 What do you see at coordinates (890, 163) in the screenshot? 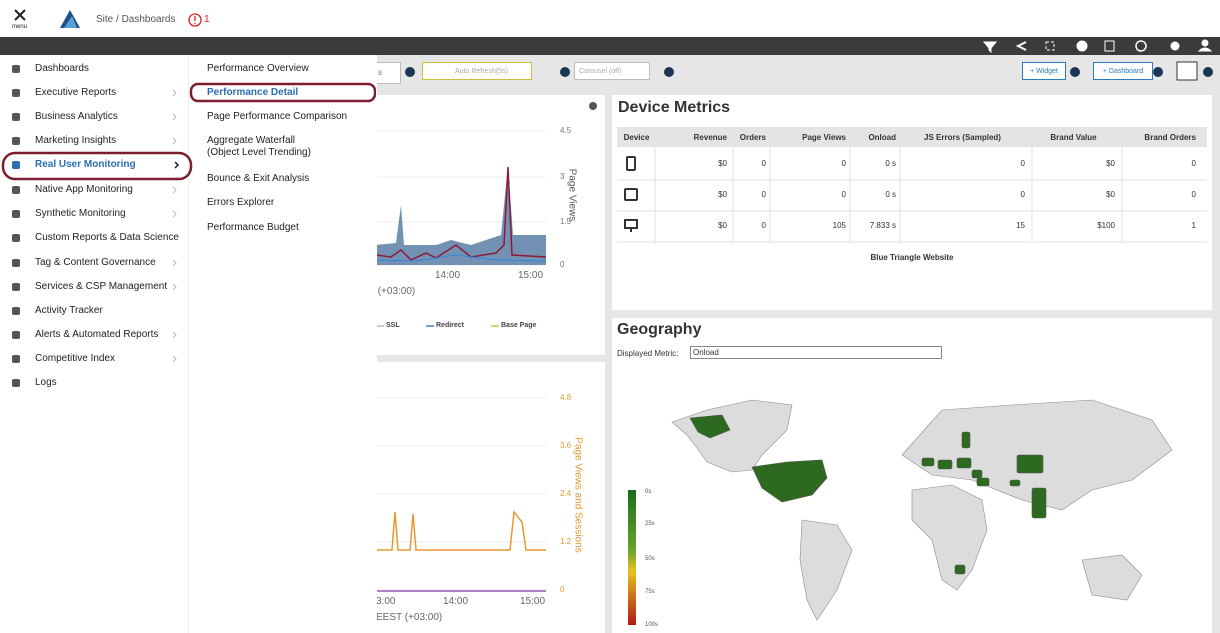
I see `table-cell: 0 s` at bounding box center [890, 163].